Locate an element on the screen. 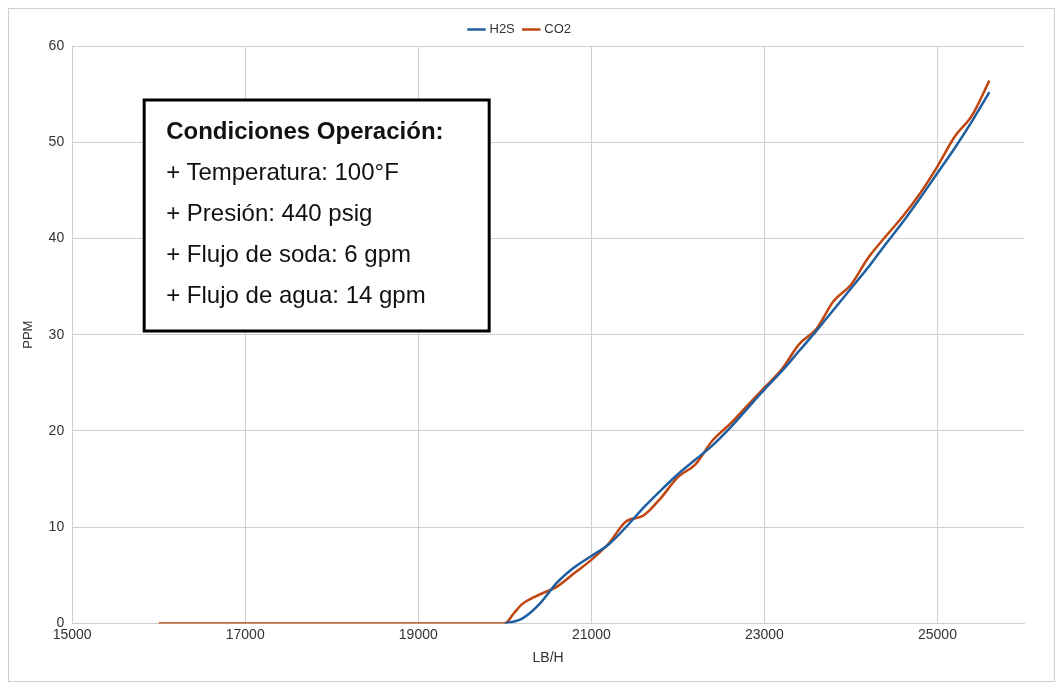 The width and height of the screenshot is (1063, 690). x-tick-label: 23000 is located at coordinates (764, 633).